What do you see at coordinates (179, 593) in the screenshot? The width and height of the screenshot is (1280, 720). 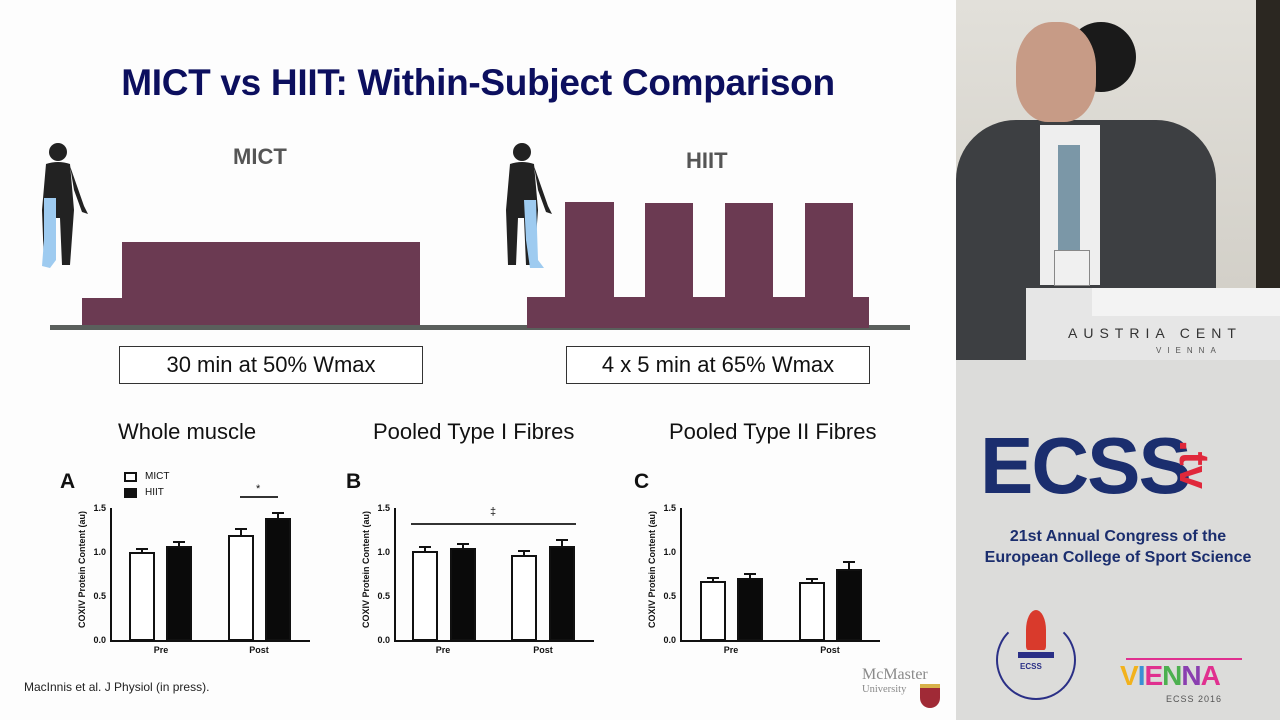 I see `bar-a-pre-hiit` at bounding box center [179, 593].